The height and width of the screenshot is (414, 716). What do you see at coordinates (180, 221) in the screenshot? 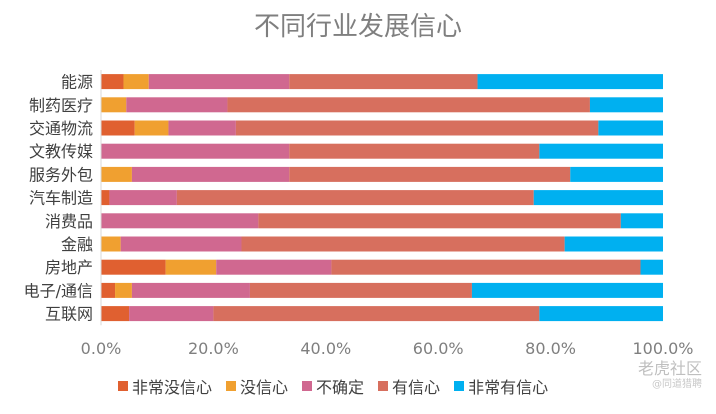
I see `bar-segment-消费品-2` at bounding box center [180, 221].